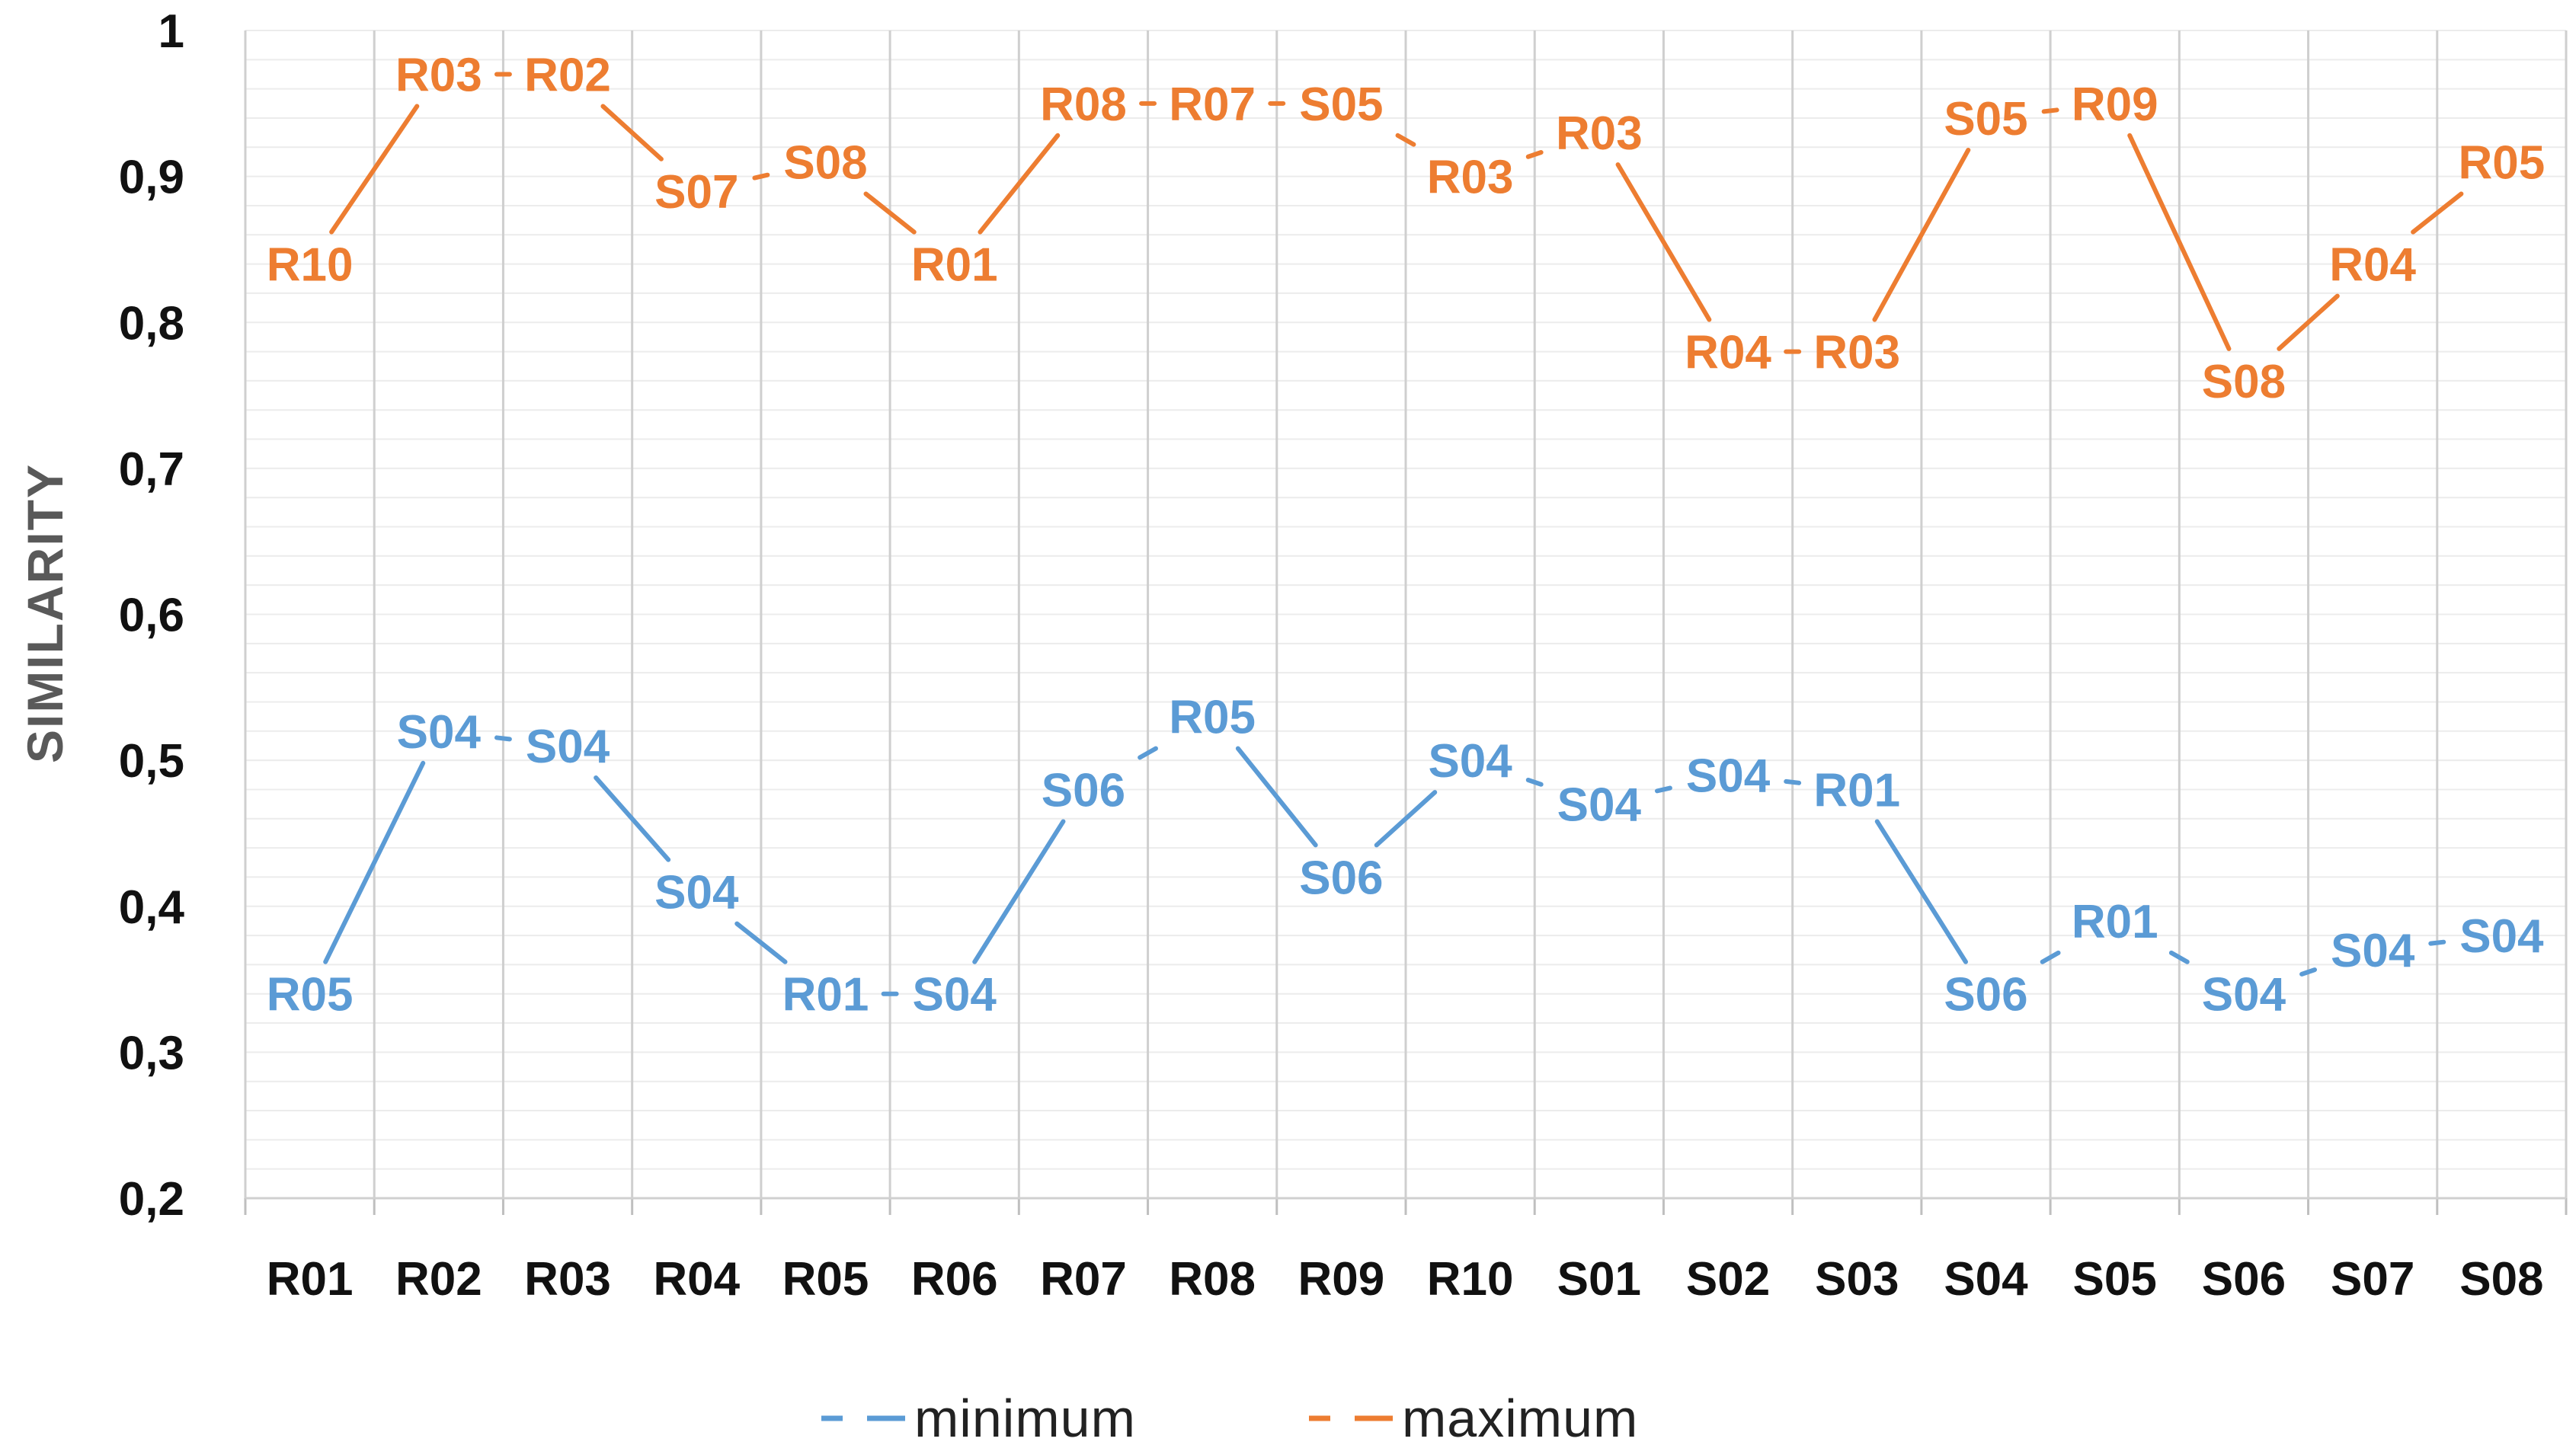  Describe the element at coordinates (1728, 1279) in the screenshot. I see `x-tick-label: S02` at that location.